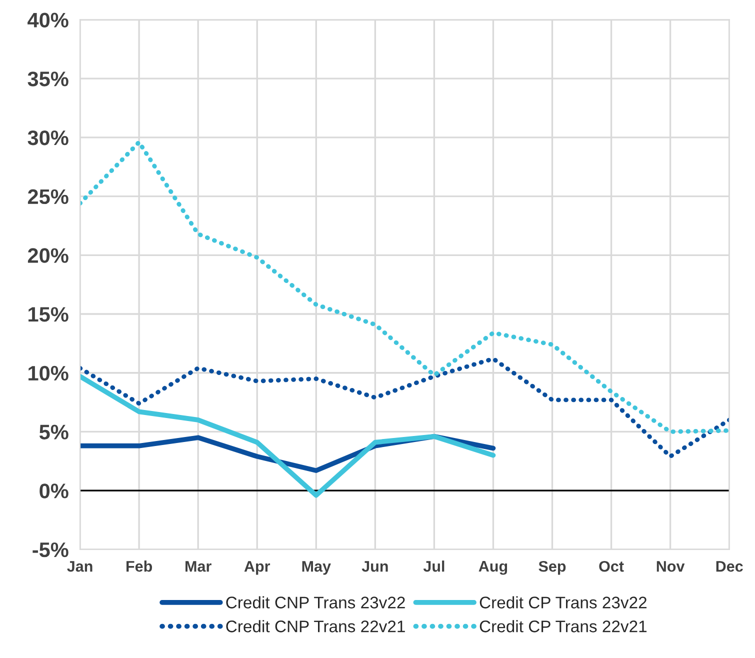  I want to click on x-tick-label: Nov, so click(670, 566).